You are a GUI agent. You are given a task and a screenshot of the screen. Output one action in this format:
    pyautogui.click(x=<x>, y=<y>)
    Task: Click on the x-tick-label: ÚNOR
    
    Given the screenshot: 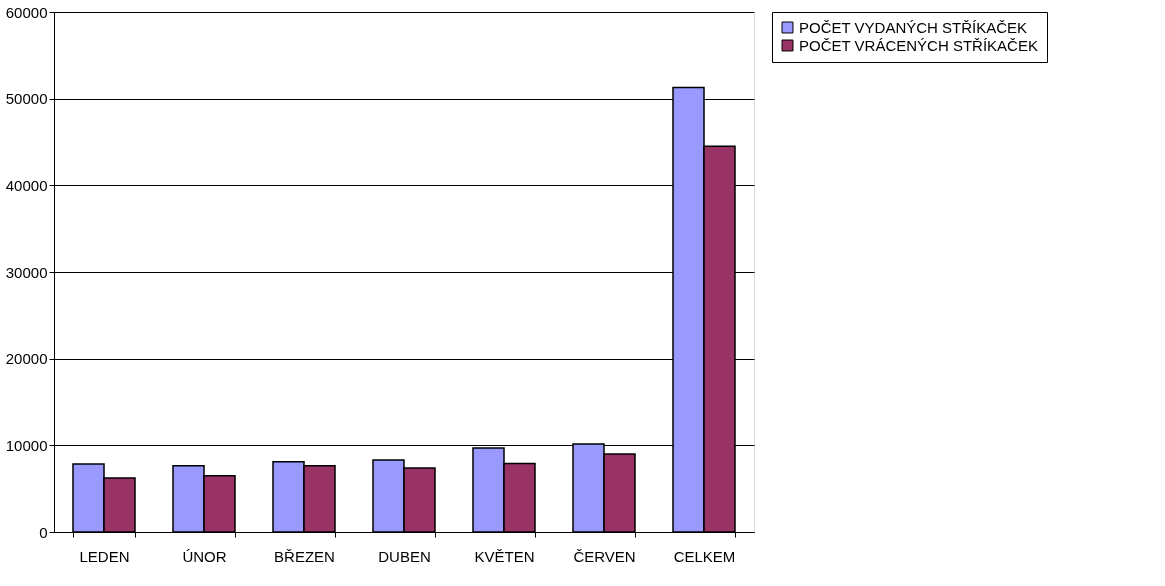 What is the action you would take?
    pyautogui.click(x=204, y=556)
    